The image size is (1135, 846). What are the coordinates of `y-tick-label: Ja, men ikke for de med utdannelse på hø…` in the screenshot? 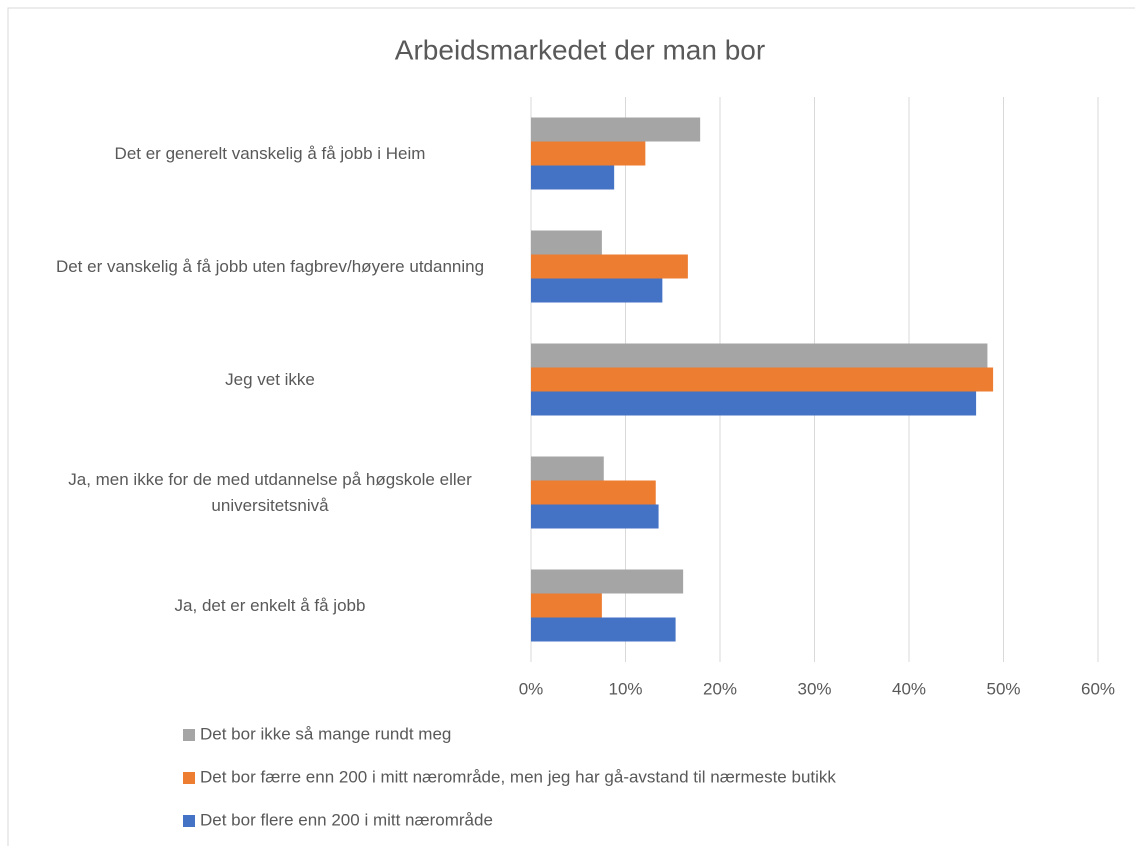 It's located at (270, 492).